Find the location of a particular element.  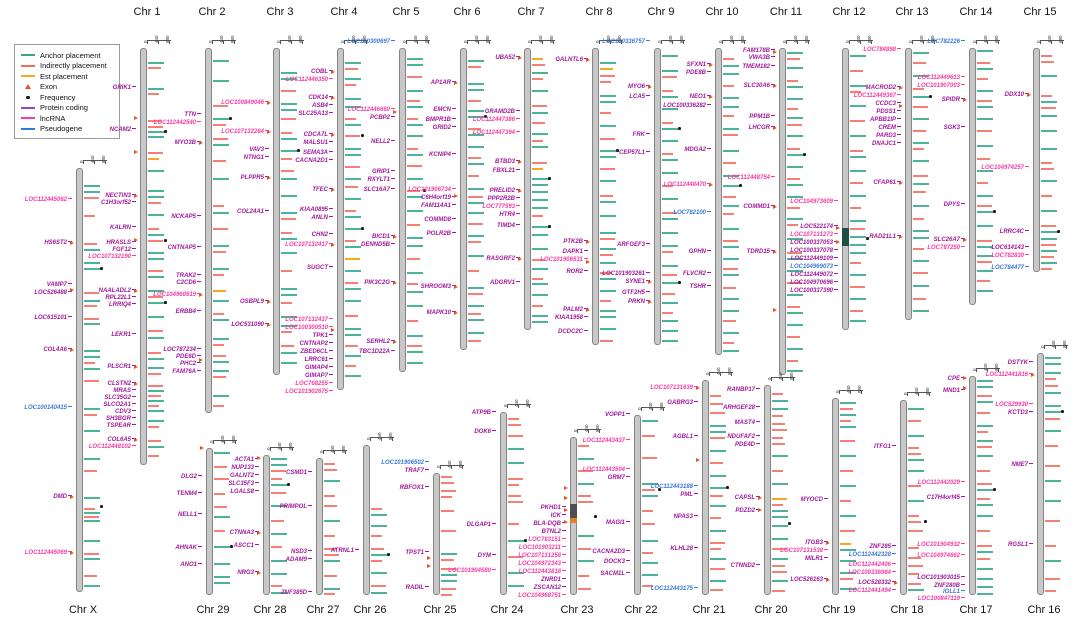

gene-label: SEMA3A is located at coordinates (287, 153).